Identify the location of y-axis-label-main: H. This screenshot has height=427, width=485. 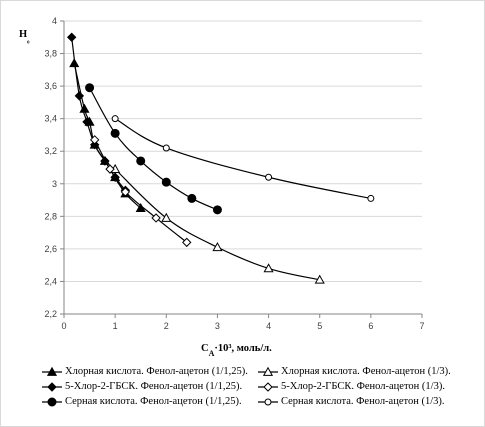
(23, 34).